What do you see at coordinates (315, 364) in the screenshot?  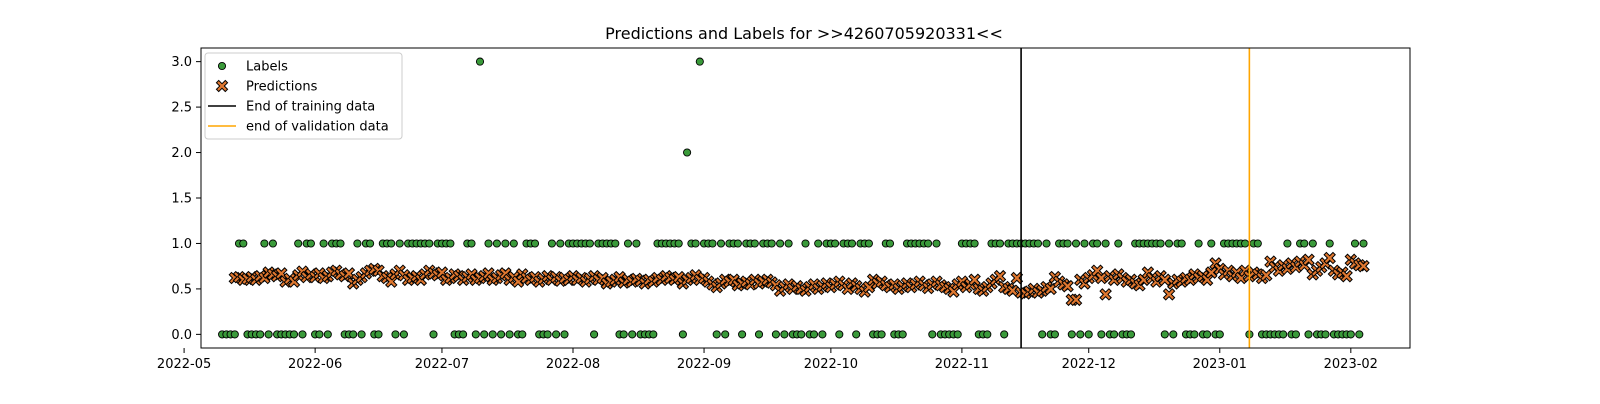 I see `x-tick-label: 2022-06` at bounding box center [315, 364].